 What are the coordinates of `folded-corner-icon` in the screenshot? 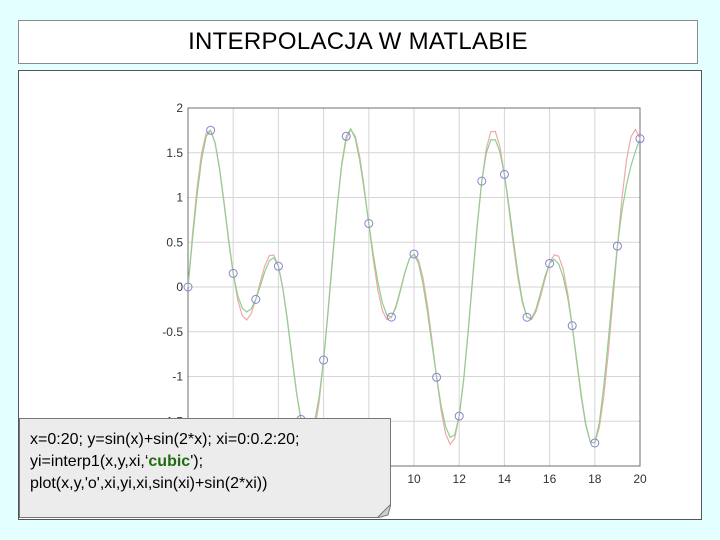 It's located at (384, 511).